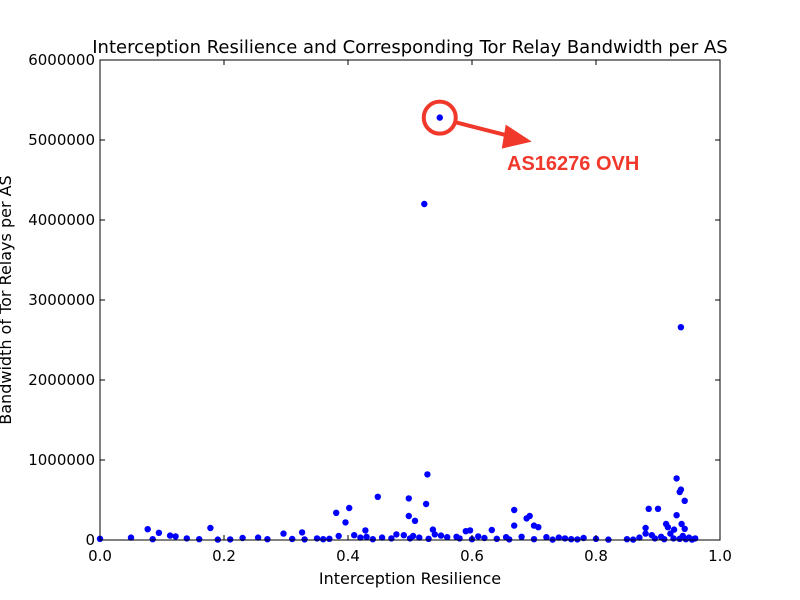 This screenshot has width=800, height=600. I want to click on y-tick-label: 3000000, so click(61, 300).